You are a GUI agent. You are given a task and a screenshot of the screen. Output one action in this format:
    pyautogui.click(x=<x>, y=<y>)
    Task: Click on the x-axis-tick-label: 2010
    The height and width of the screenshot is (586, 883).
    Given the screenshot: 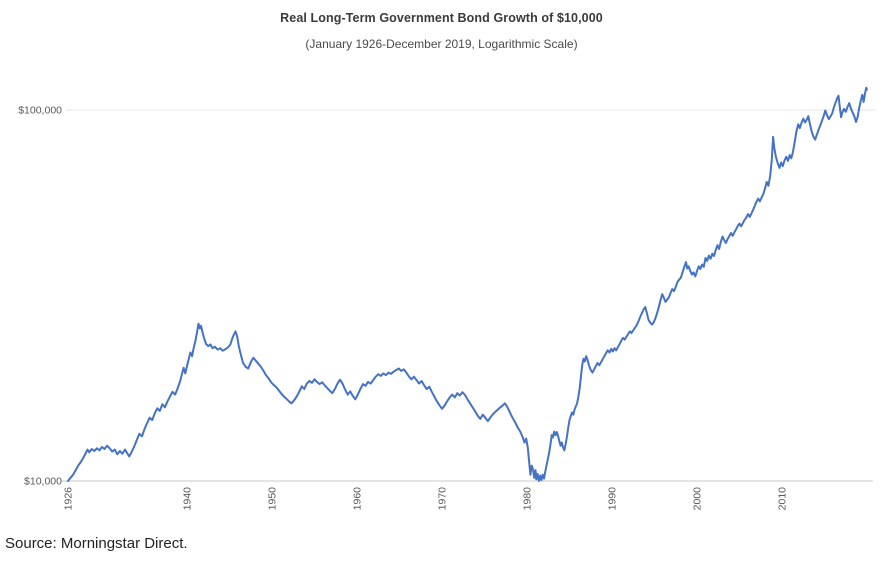 What is the action you would take?
    pyautogui.click(x=783, y=499)
    